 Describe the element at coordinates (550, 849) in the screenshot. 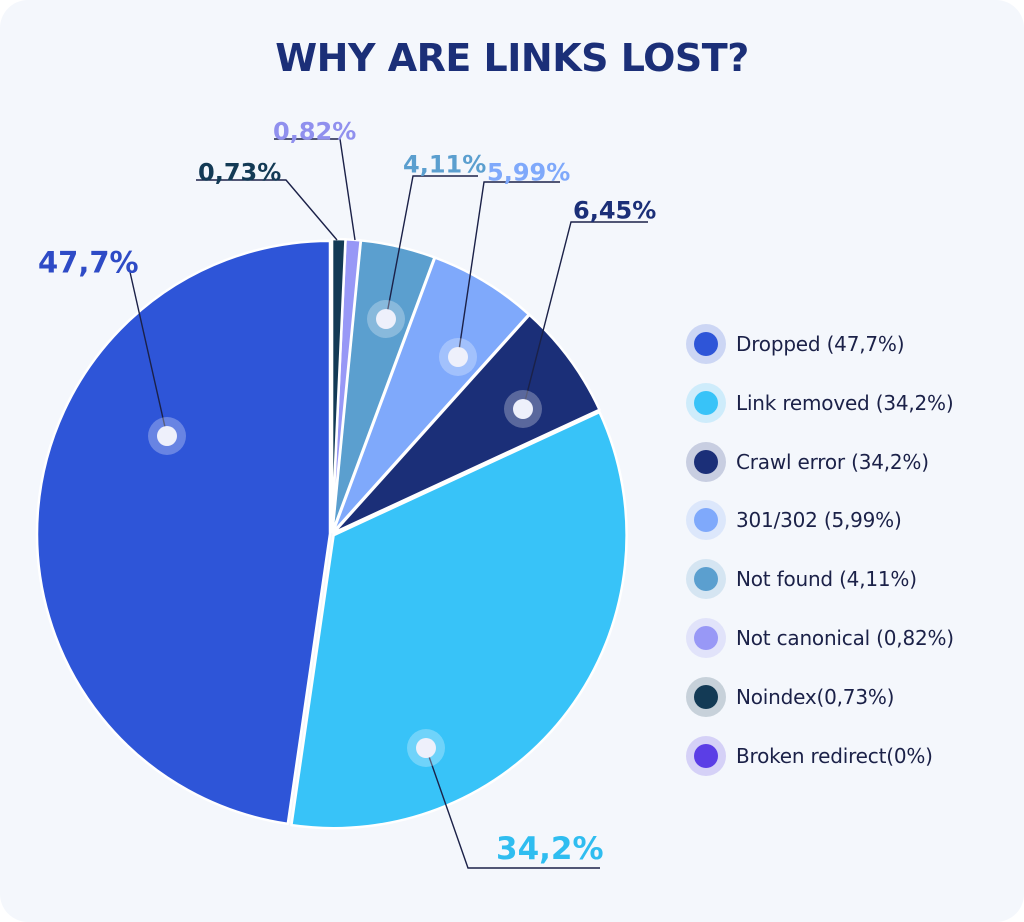

I see `slice-value-label: 34,2%` at that location.